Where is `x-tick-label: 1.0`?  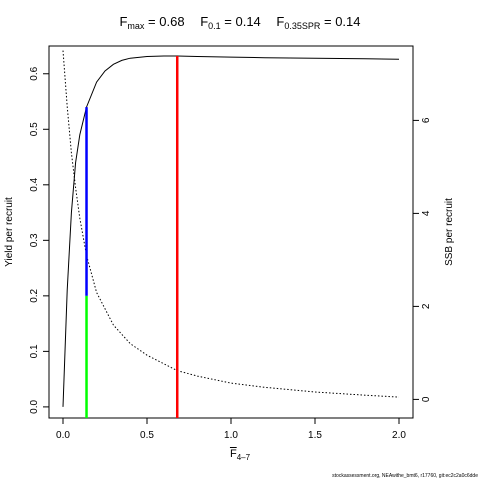 x-tick-label: 1.0 is located at coordinates (231, 435).